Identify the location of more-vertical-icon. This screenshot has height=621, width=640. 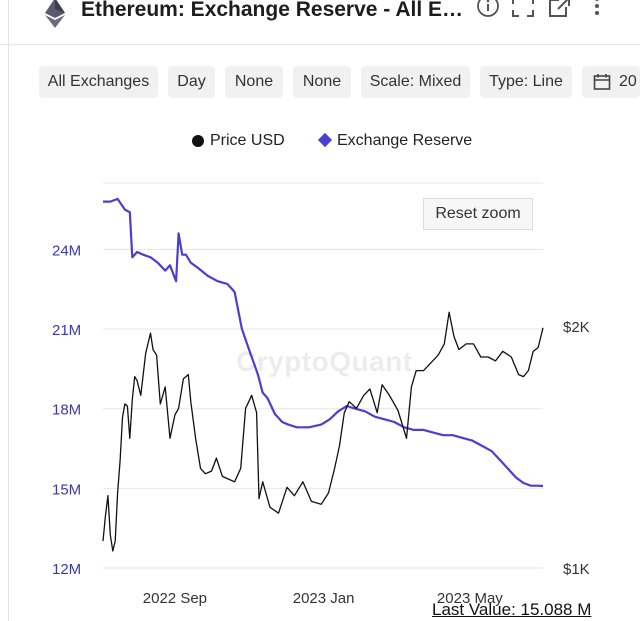
(597, 11).